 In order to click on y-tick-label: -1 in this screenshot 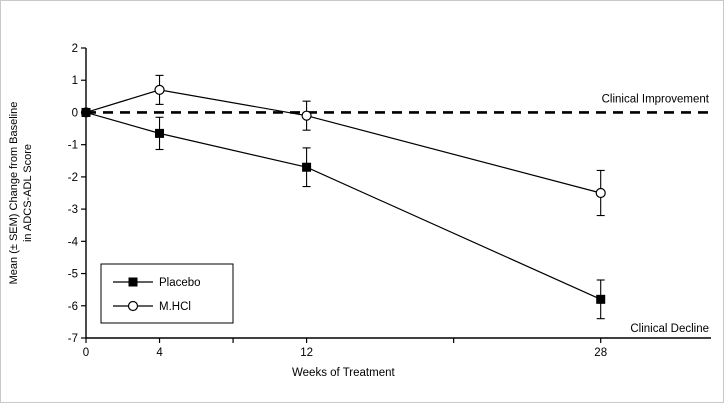, I will do `click(73, 146)`.